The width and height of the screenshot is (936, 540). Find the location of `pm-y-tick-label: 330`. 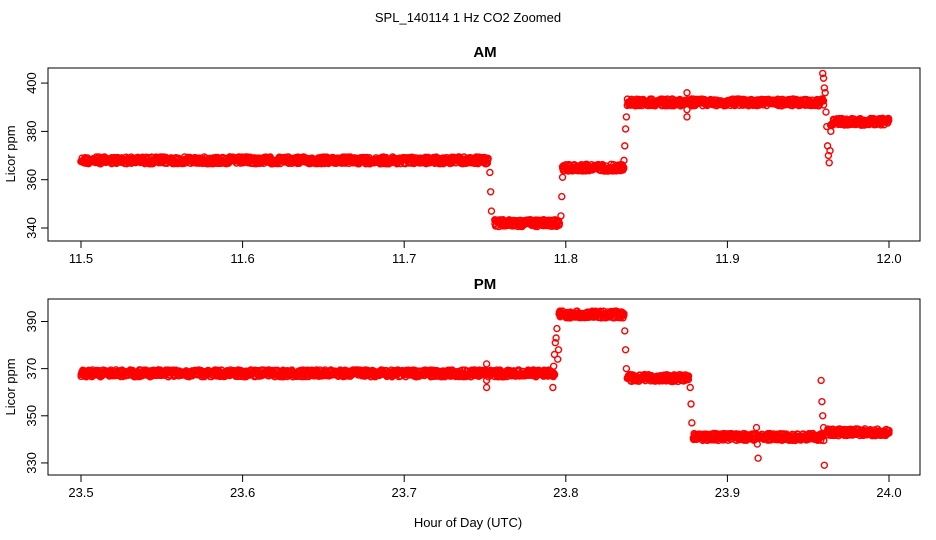

pm-y-tick-label: 330 is located at coordinates (31, 463).